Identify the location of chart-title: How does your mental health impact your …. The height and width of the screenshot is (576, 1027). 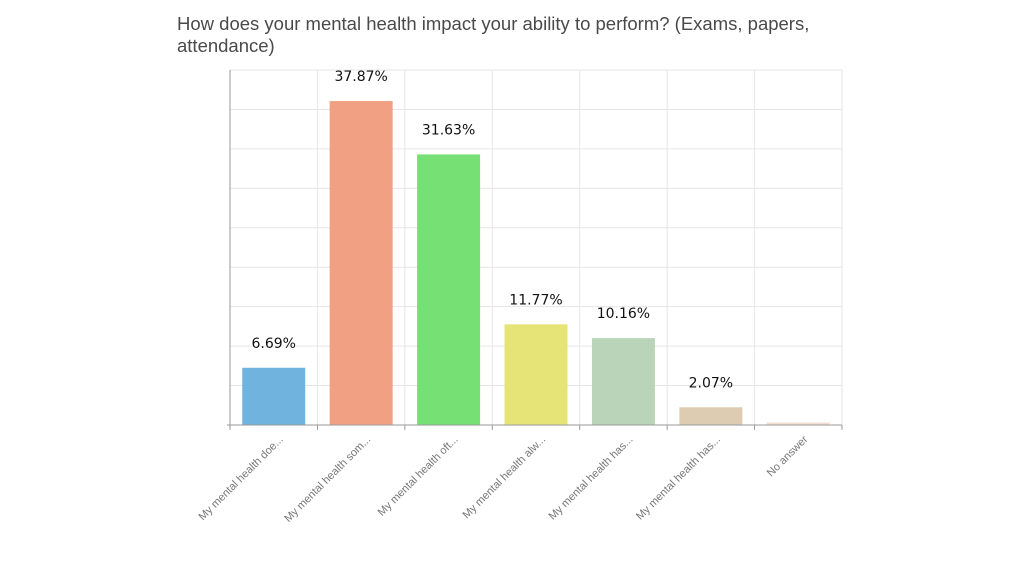
(493, 34).